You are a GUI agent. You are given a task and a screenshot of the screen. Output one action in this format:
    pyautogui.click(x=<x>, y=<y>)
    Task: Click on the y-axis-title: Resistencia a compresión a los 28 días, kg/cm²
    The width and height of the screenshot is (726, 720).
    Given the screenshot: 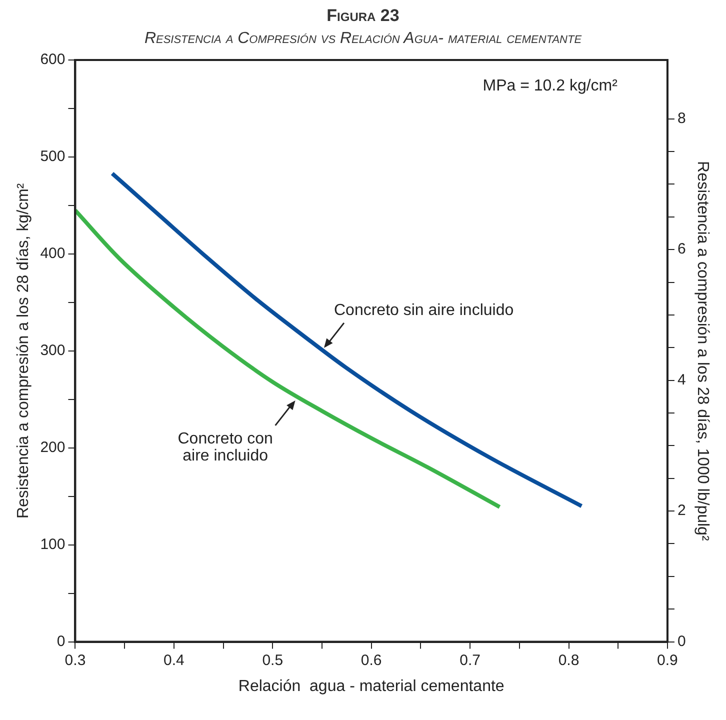 What is the action you would take?
    pyautogui.click(x=23, y=350)
    